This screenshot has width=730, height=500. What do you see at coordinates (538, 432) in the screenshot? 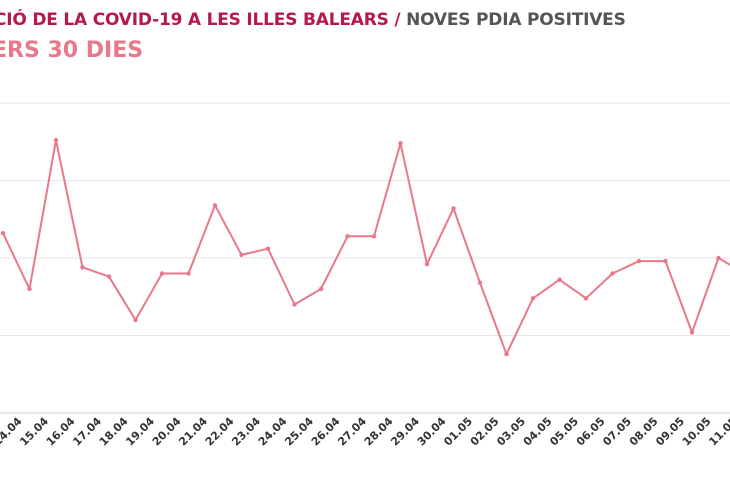
I see `x-tick-label: 04.05` at bounding box center [538, 432].